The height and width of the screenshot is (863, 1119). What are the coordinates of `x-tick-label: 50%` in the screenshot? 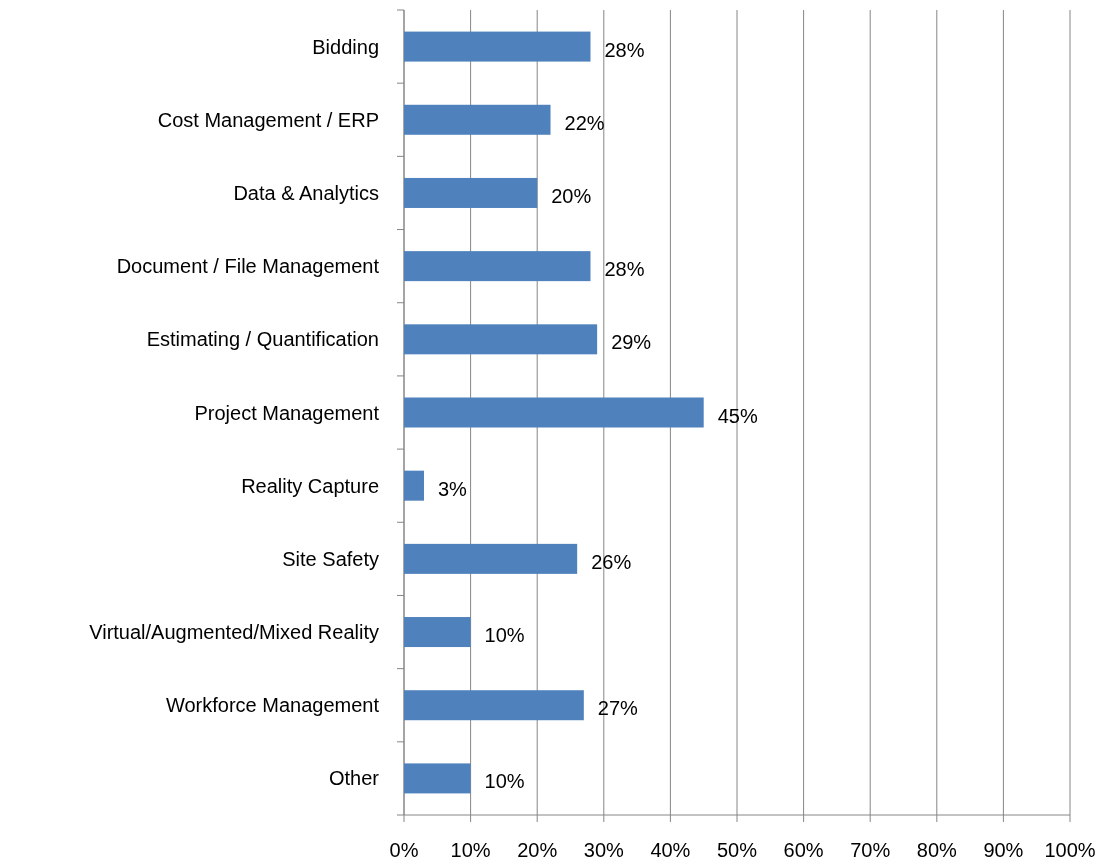 It's located at (737, 850).